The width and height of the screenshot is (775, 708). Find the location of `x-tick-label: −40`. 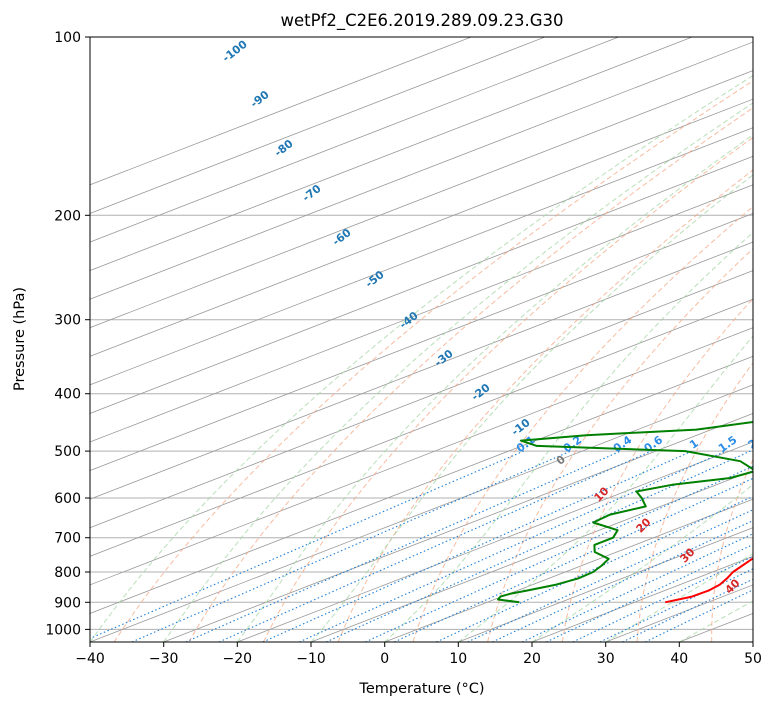

x-tick-label: −40 is located at coordinates (90, 659).